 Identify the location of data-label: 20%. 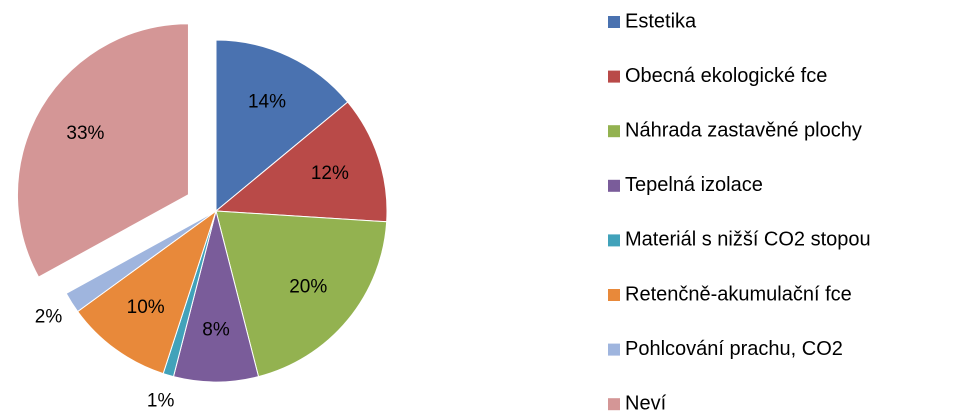
(308, 286).